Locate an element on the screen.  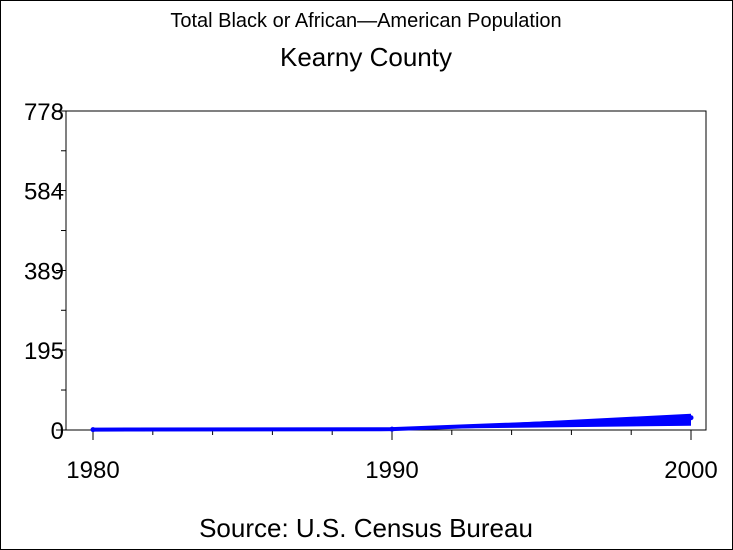
x-tick-label: 1980 is located at coordinates (92, 470).